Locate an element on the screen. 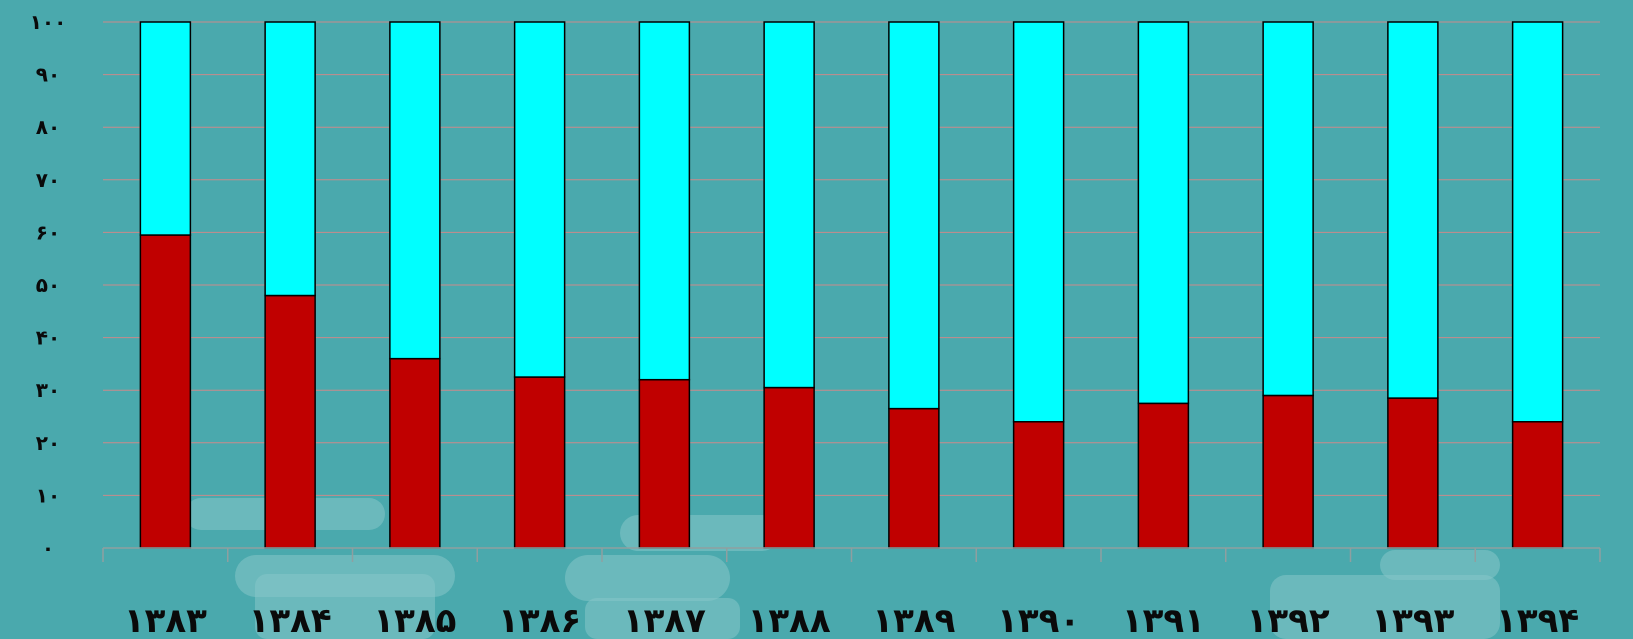 This screenshot has width=1633, height=639. x-tick-label: ۱۳۹۲ is located at coordinates (1288, 620).